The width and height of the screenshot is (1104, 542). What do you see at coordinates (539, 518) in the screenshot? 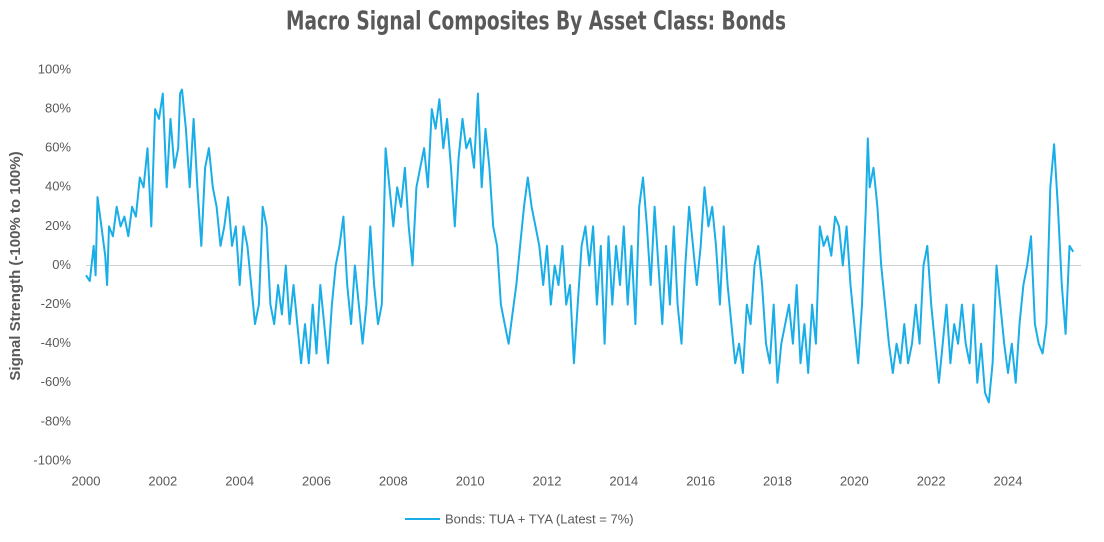
I see `legend-label: Bonds: TUA + TYA (Latest = 7%)` at bounding box center [539, 518].